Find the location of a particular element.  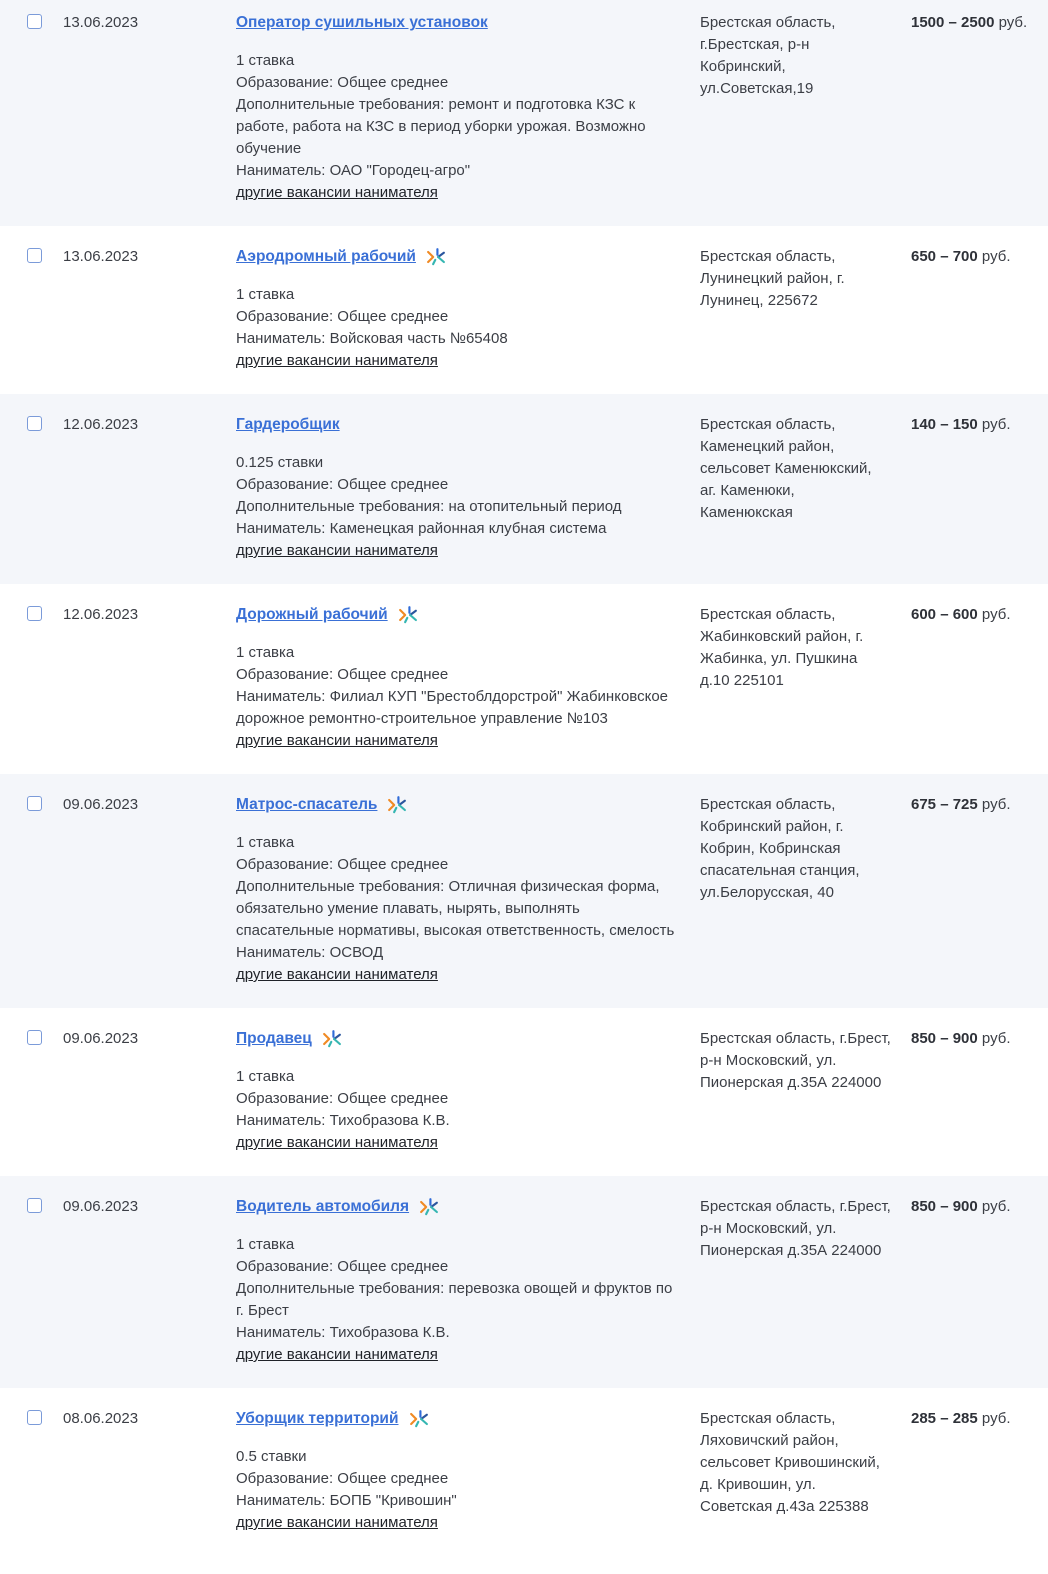

vacancy-title-link: Оператор сушильных установок is located at coordinates (362, 22).